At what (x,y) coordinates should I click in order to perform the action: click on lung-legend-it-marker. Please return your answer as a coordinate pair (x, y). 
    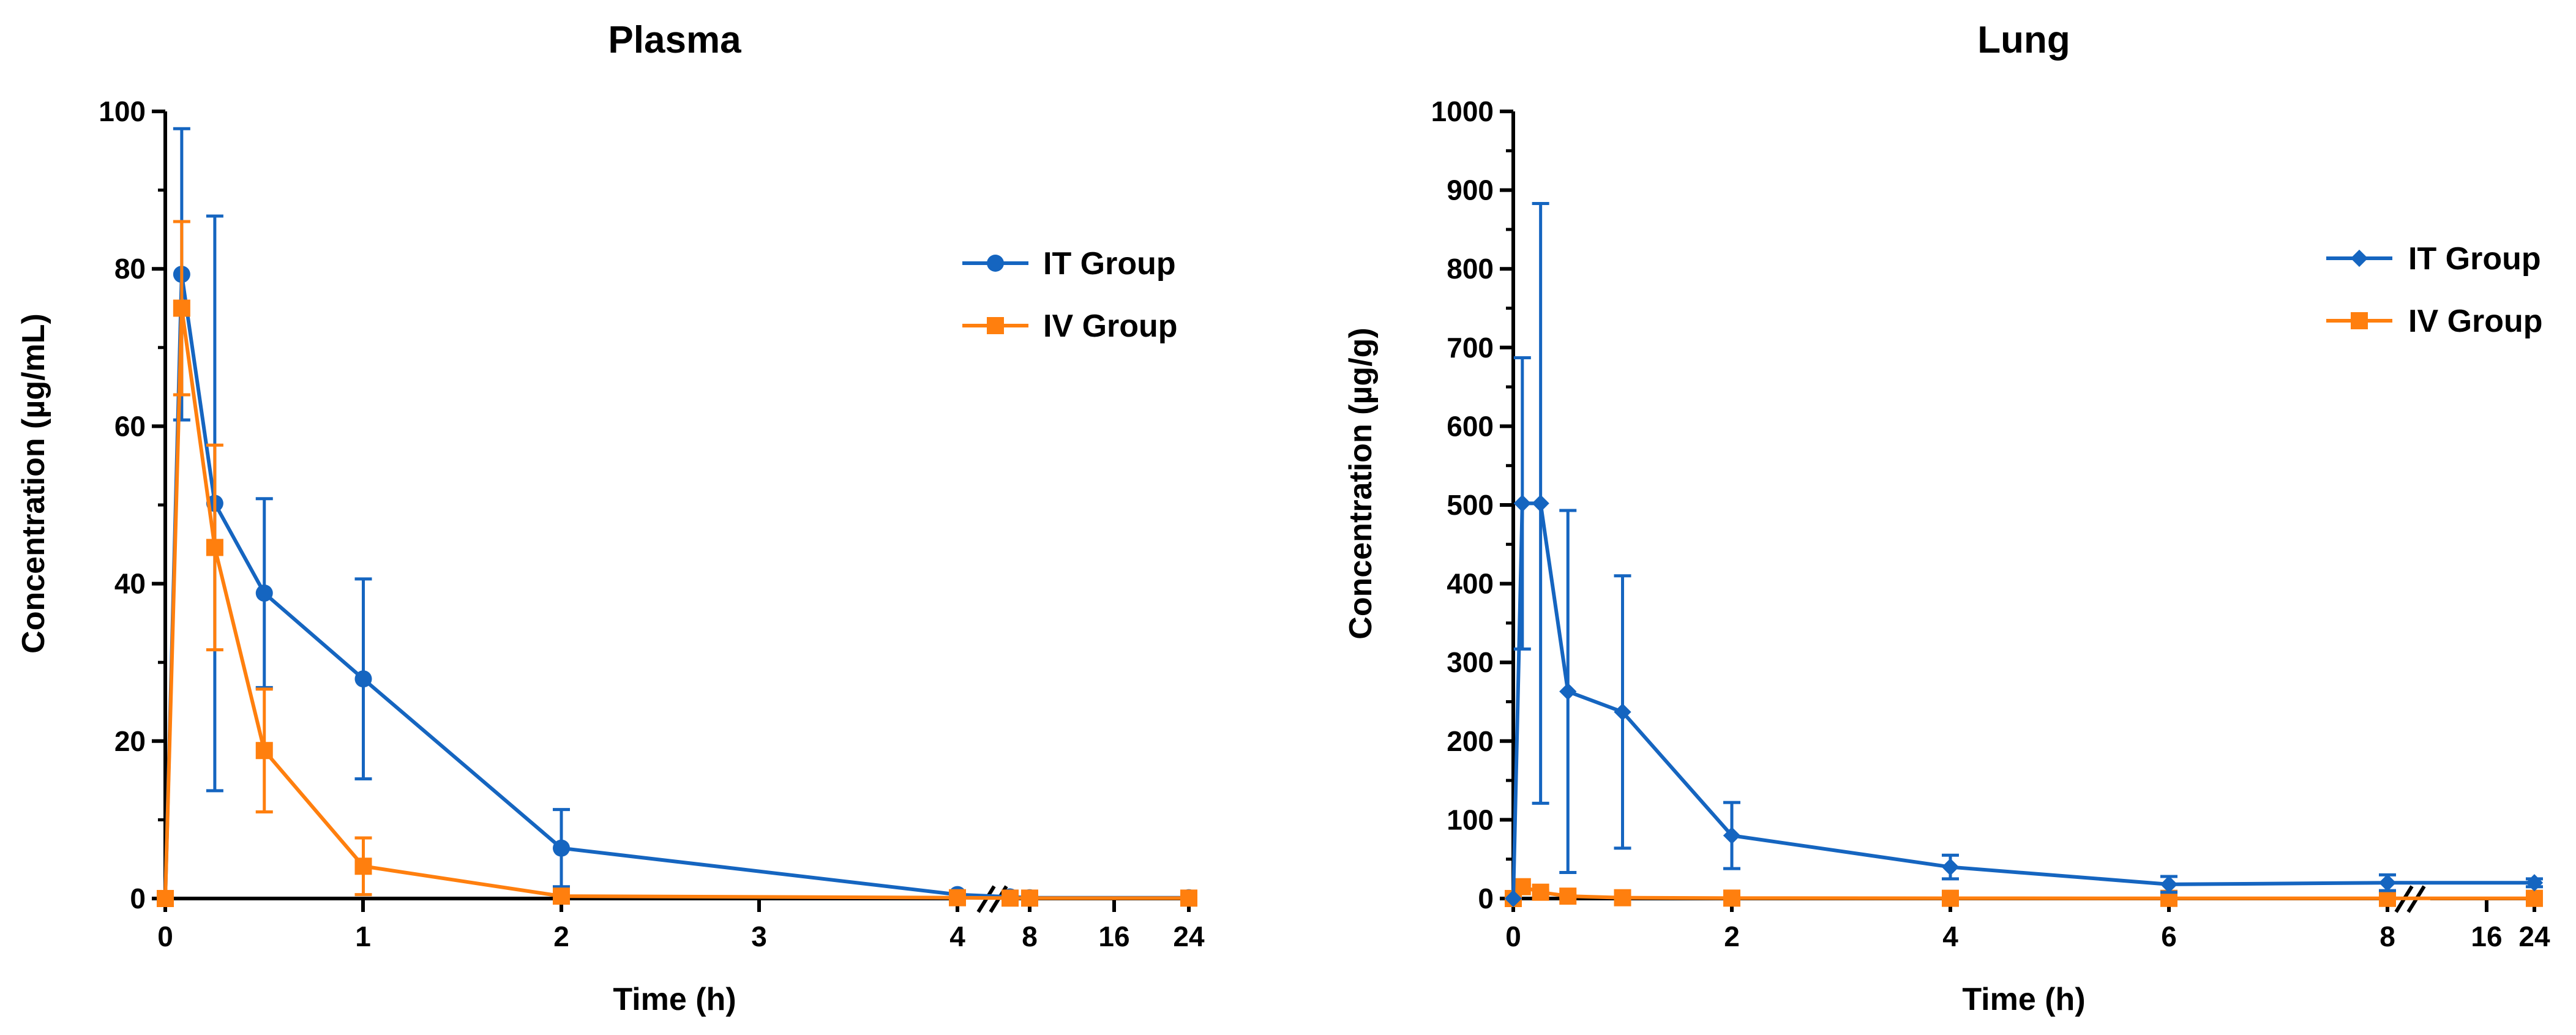
    Looking at the image, I should click on (2359, 258).